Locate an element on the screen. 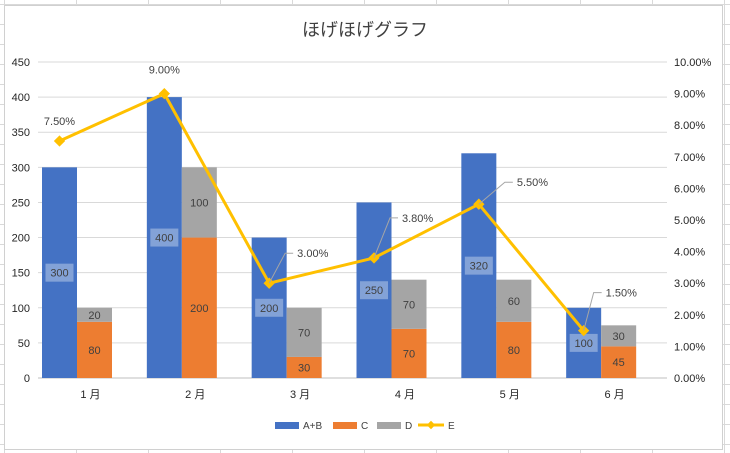 This screenshot has height=453, width=730. y2-tick-label: 0.00% is located at coordinates (689, 379).